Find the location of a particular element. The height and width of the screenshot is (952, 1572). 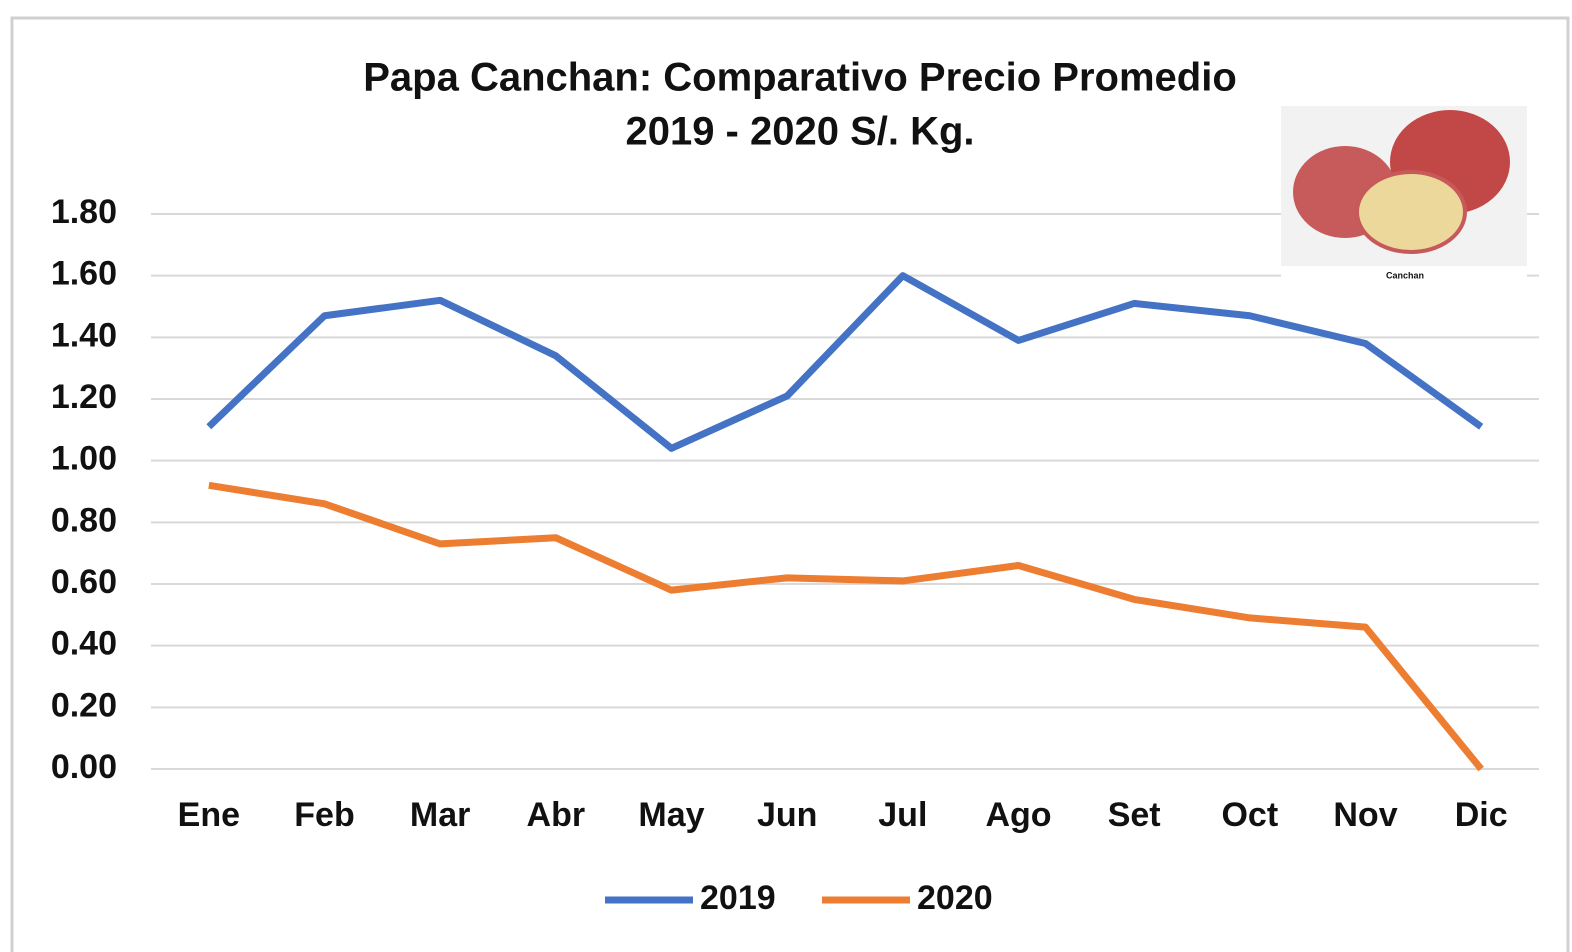

x-tick-label: Oct is located at coordinates (1249, 815).